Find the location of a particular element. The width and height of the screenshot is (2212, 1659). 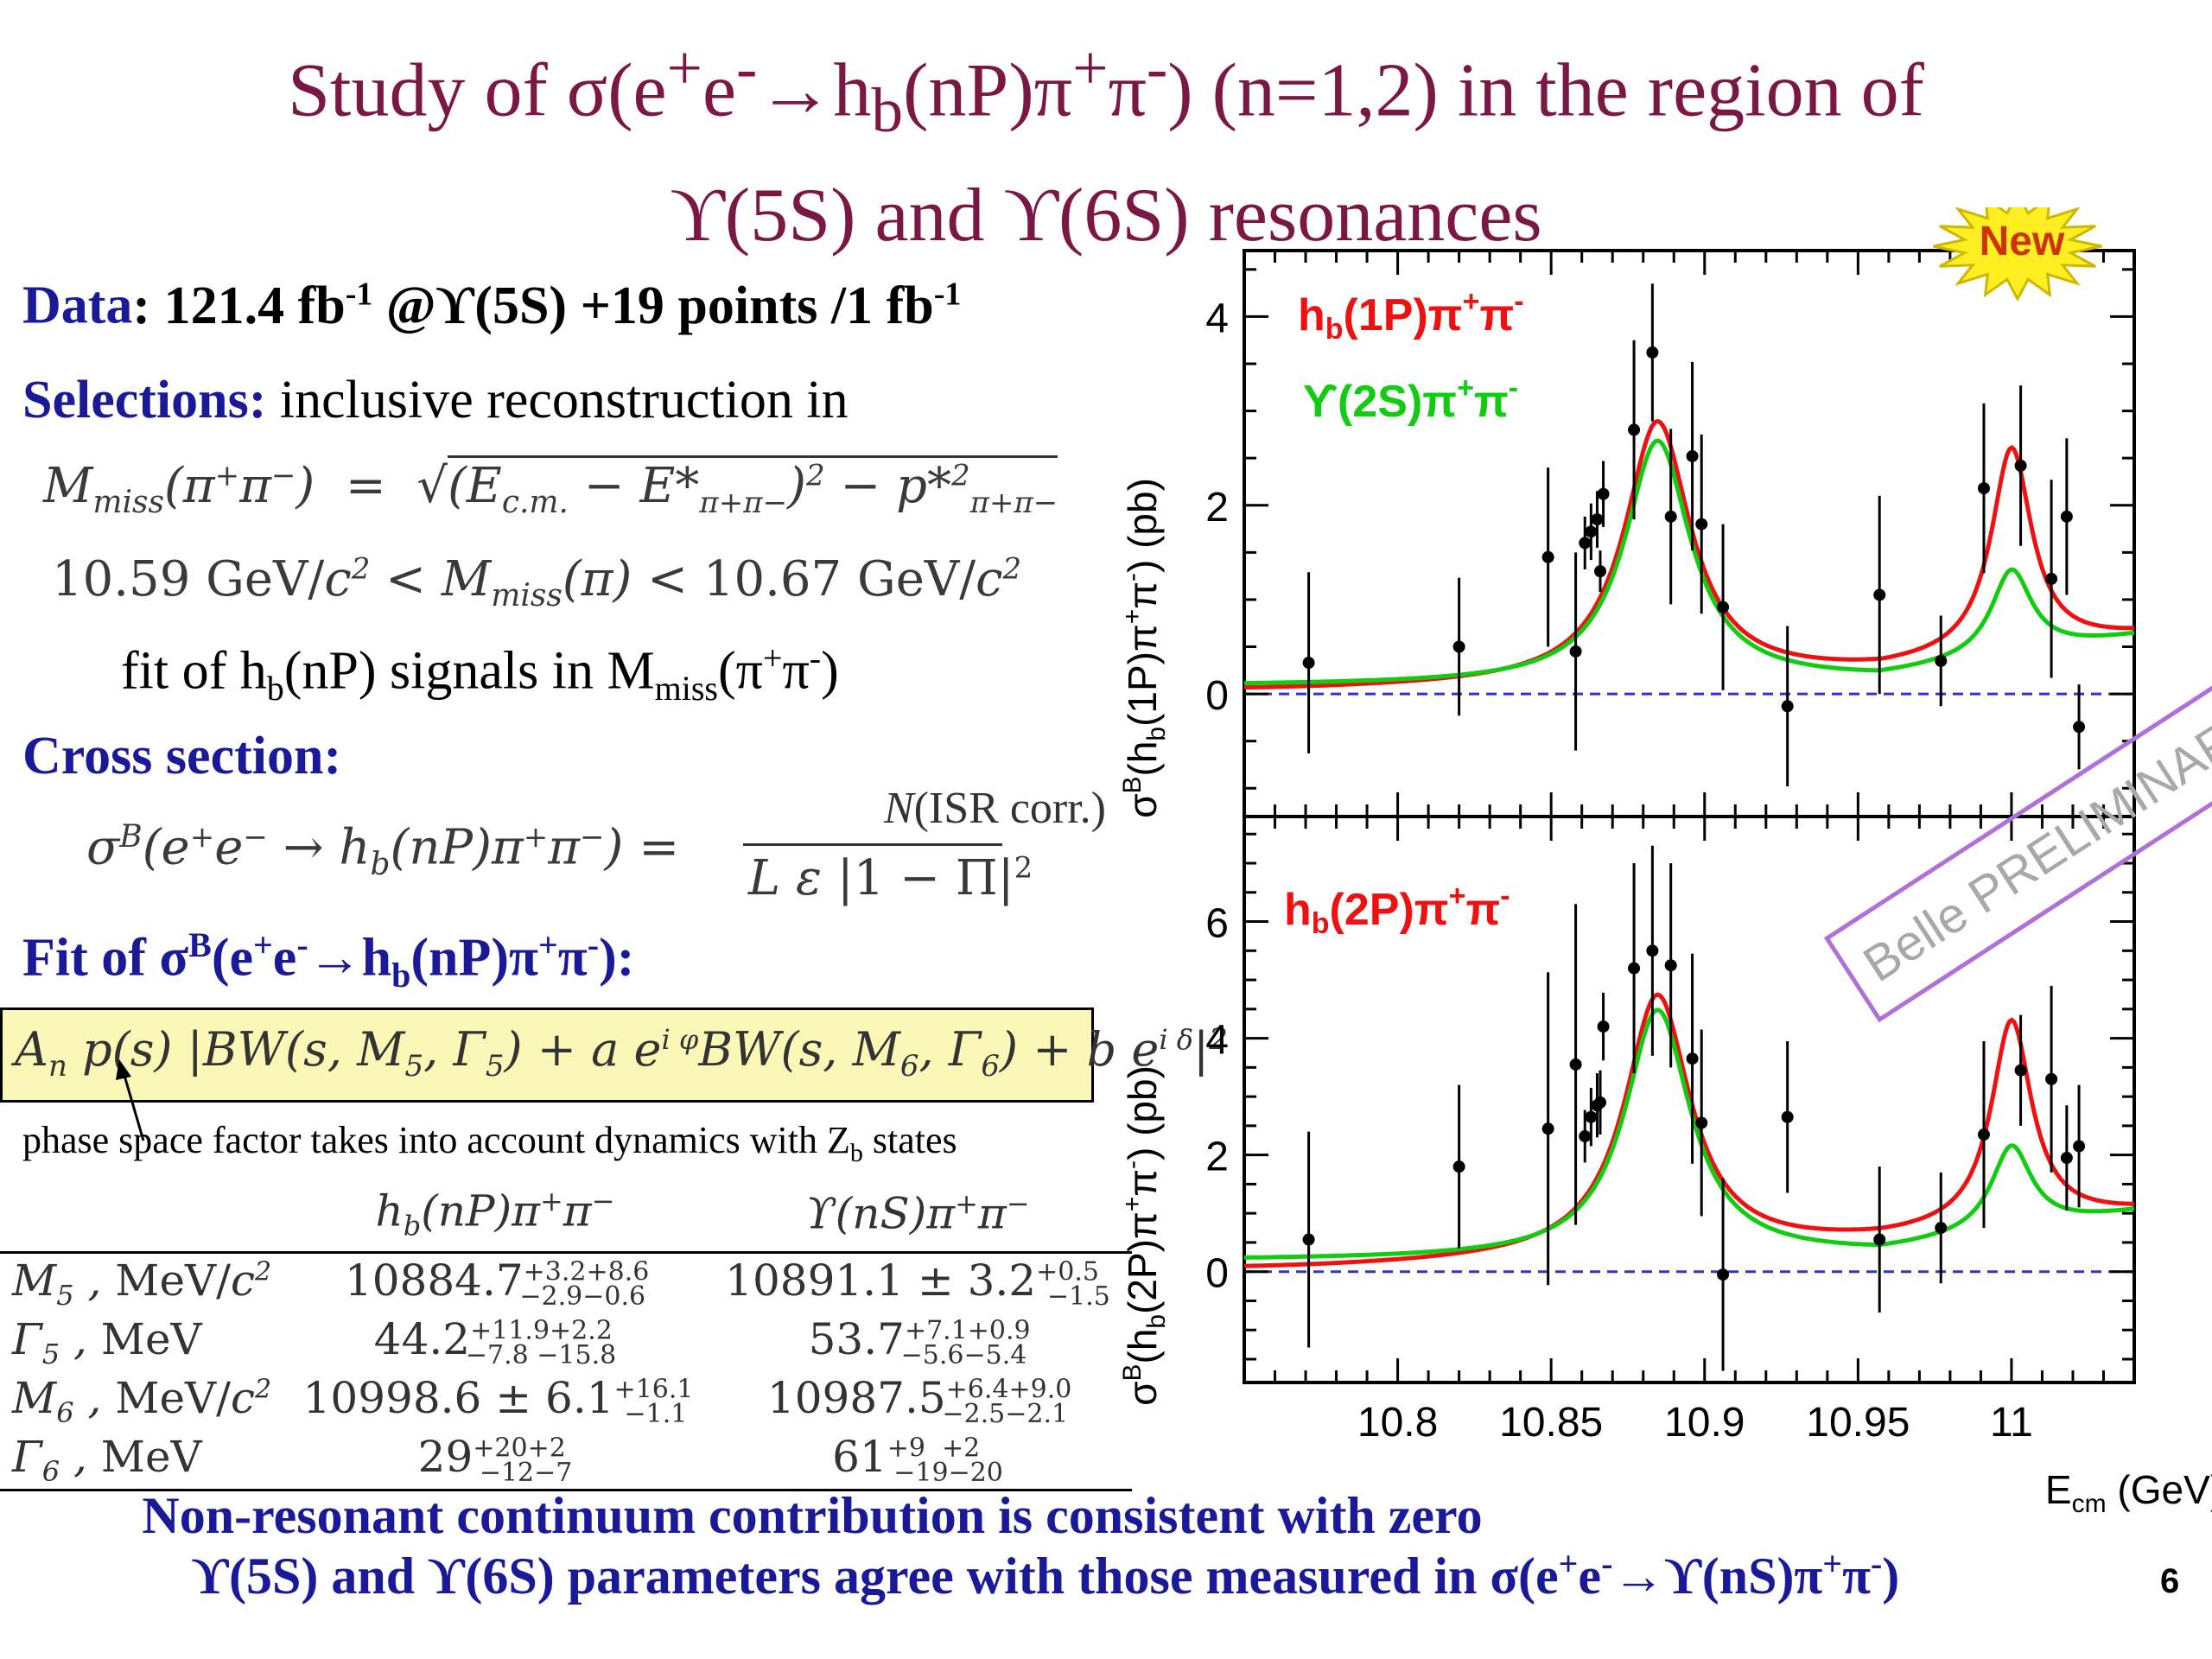

table-row: Γ6 , MeV 29+20+2−12−7 61+9 +2−19−20 is located at coordinates (566, 1460).